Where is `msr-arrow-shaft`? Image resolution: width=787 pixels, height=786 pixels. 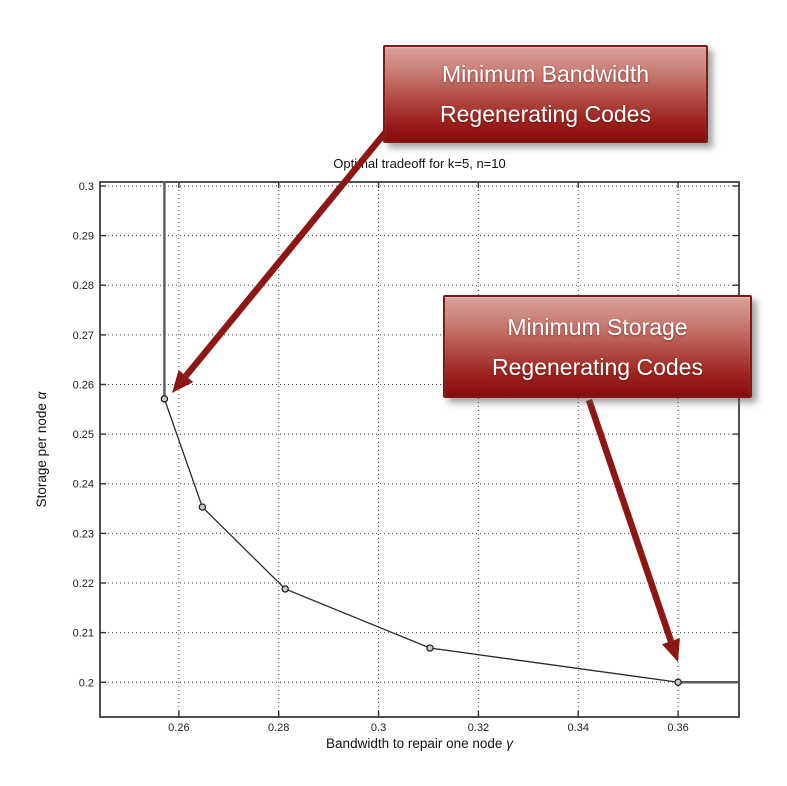 msr-arrow-shaft is located at coordinates (630, 520).